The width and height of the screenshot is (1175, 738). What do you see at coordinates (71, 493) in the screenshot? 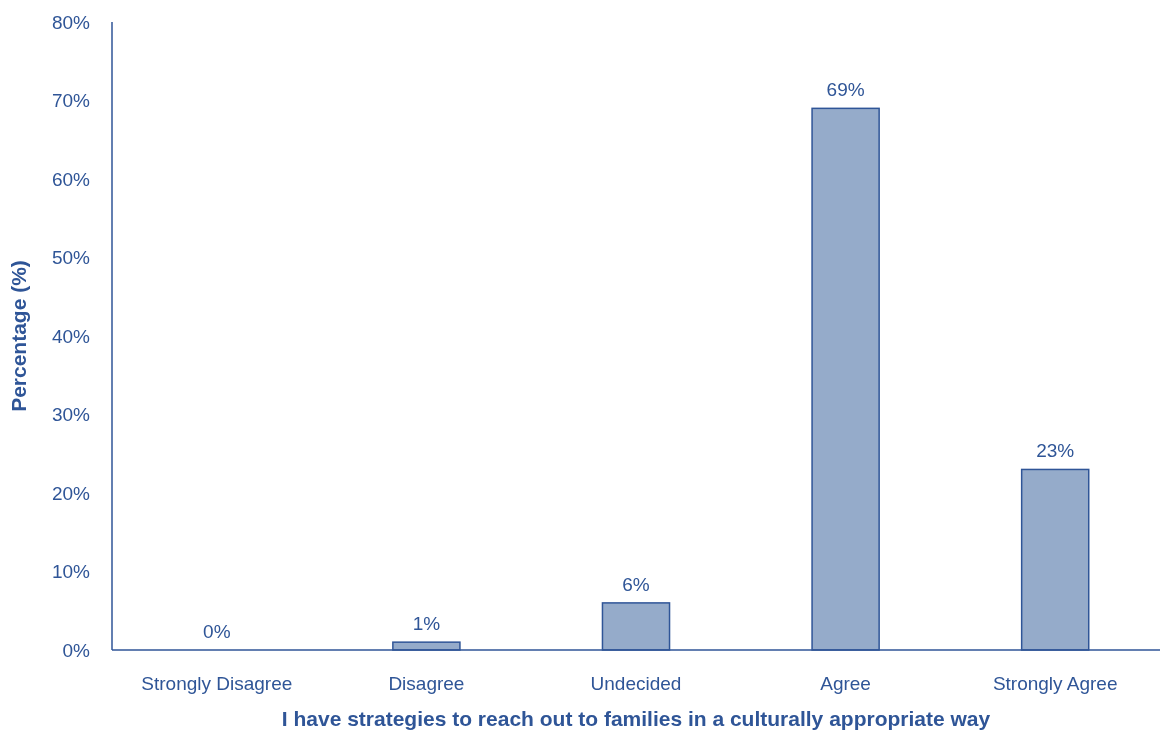
I see `y-tick-label: 20%` at bounding box center [71, 493].